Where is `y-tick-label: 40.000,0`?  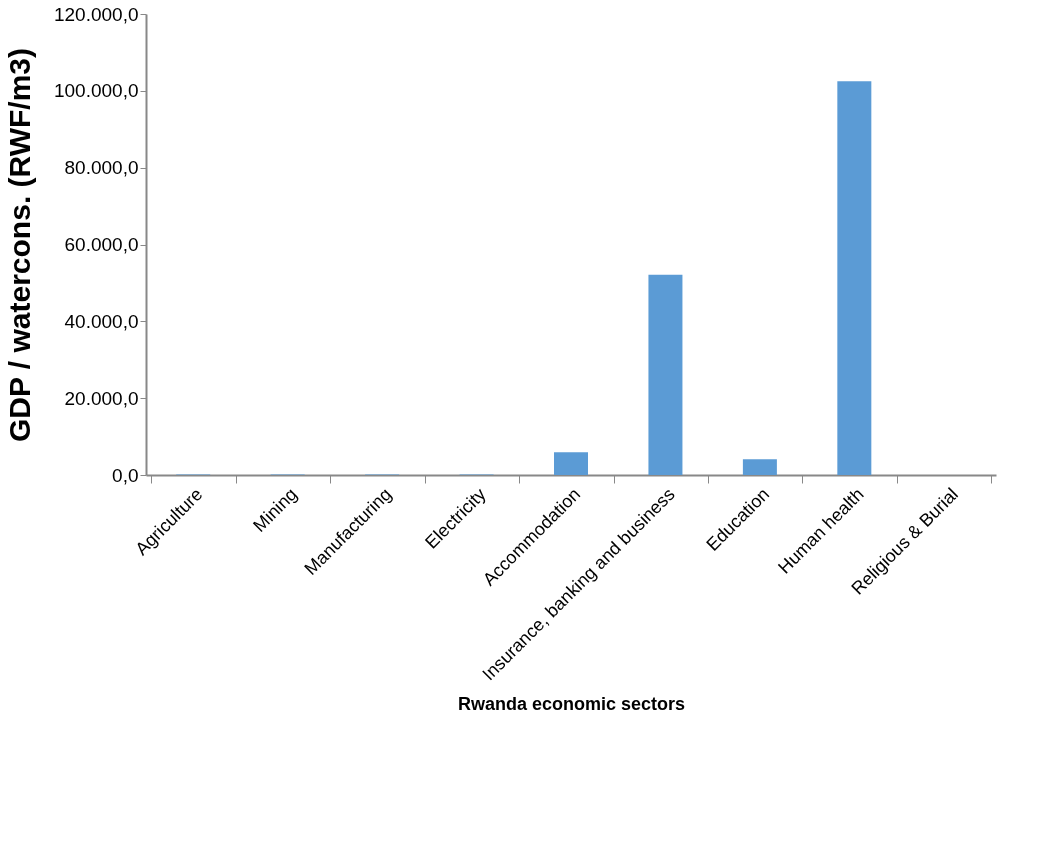 y-tick-label: 40.000,0 is located at coordinates (101, 321).